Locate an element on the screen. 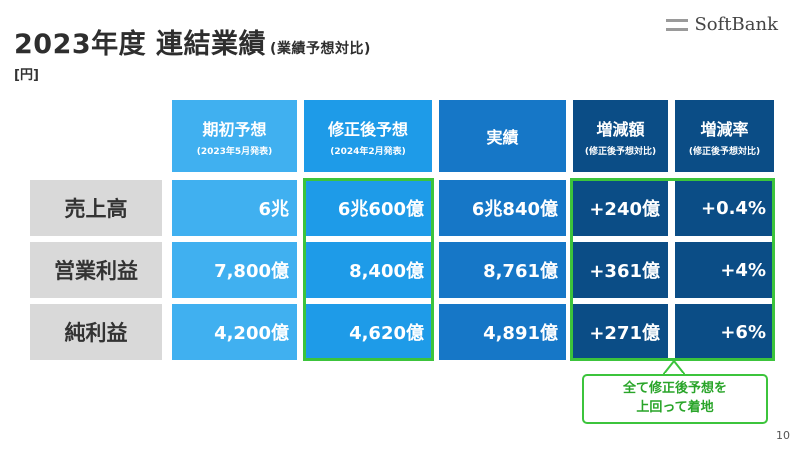 The width and height of the screenshot is (800, 450). cell-operating-income-actual: 8,761億 is located at coordinates (502, 270).